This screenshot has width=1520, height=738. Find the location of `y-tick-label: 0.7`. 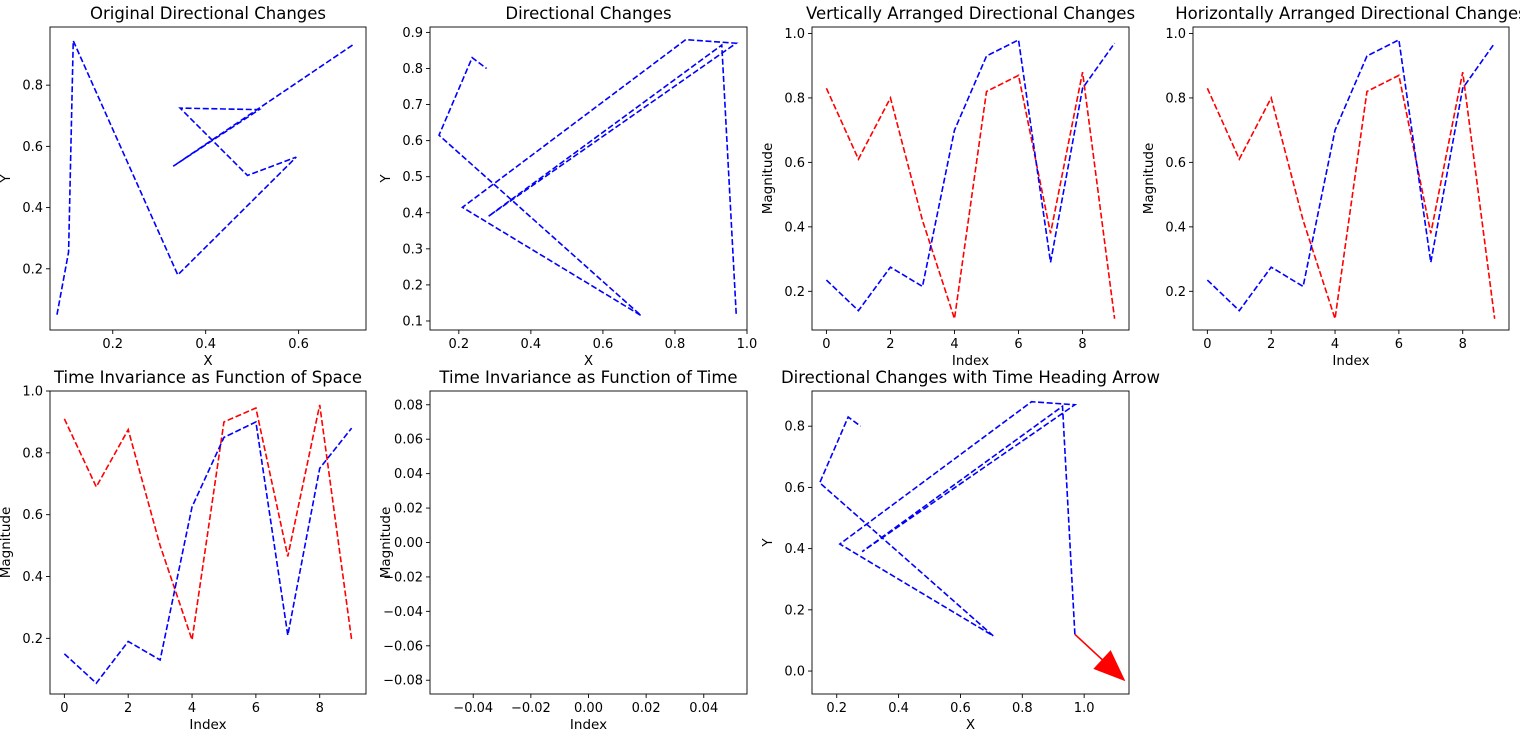

y-tick-label: 0.7 is located at coordinates (412, 105).